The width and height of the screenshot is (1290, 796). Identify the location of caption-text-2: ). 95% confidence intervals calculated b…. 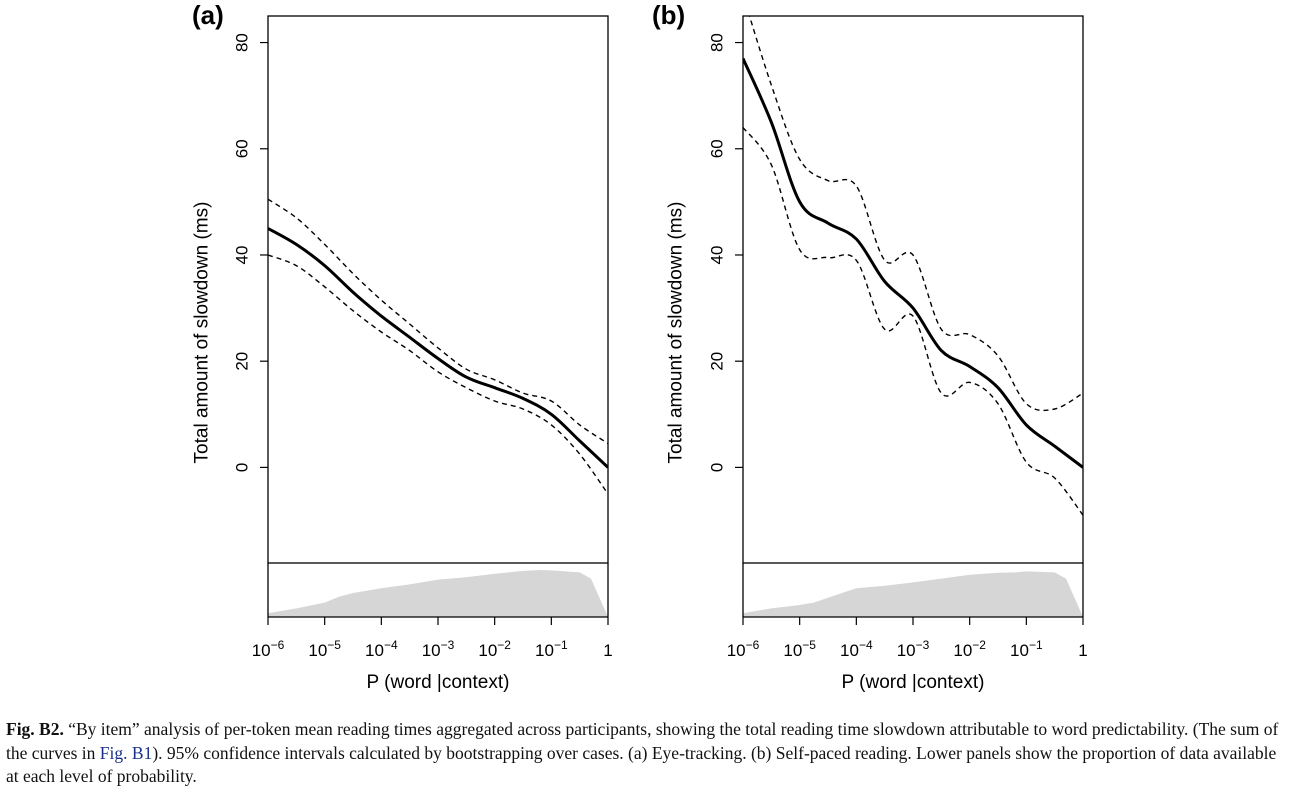
(641, 764).